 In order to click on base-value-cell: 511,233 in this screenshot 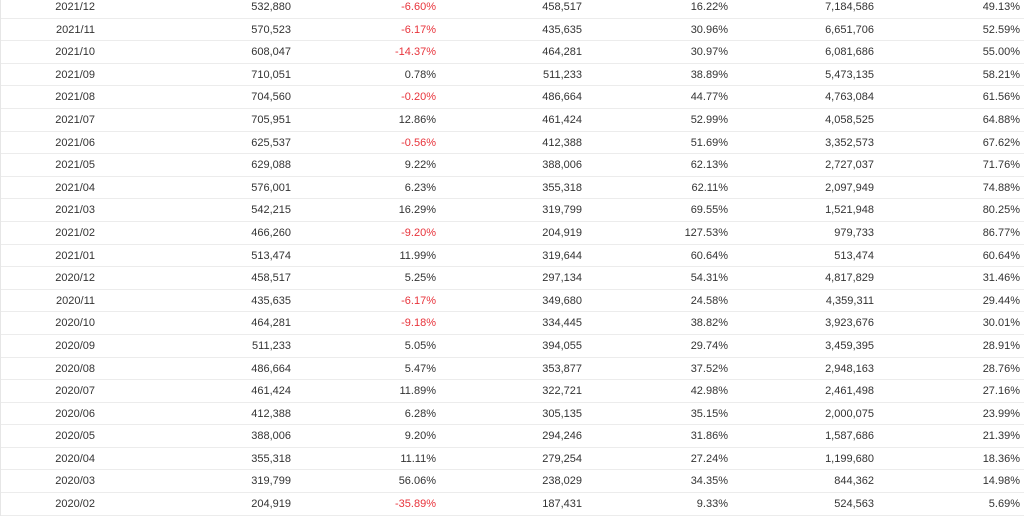, I will do `click(562, 74)`.